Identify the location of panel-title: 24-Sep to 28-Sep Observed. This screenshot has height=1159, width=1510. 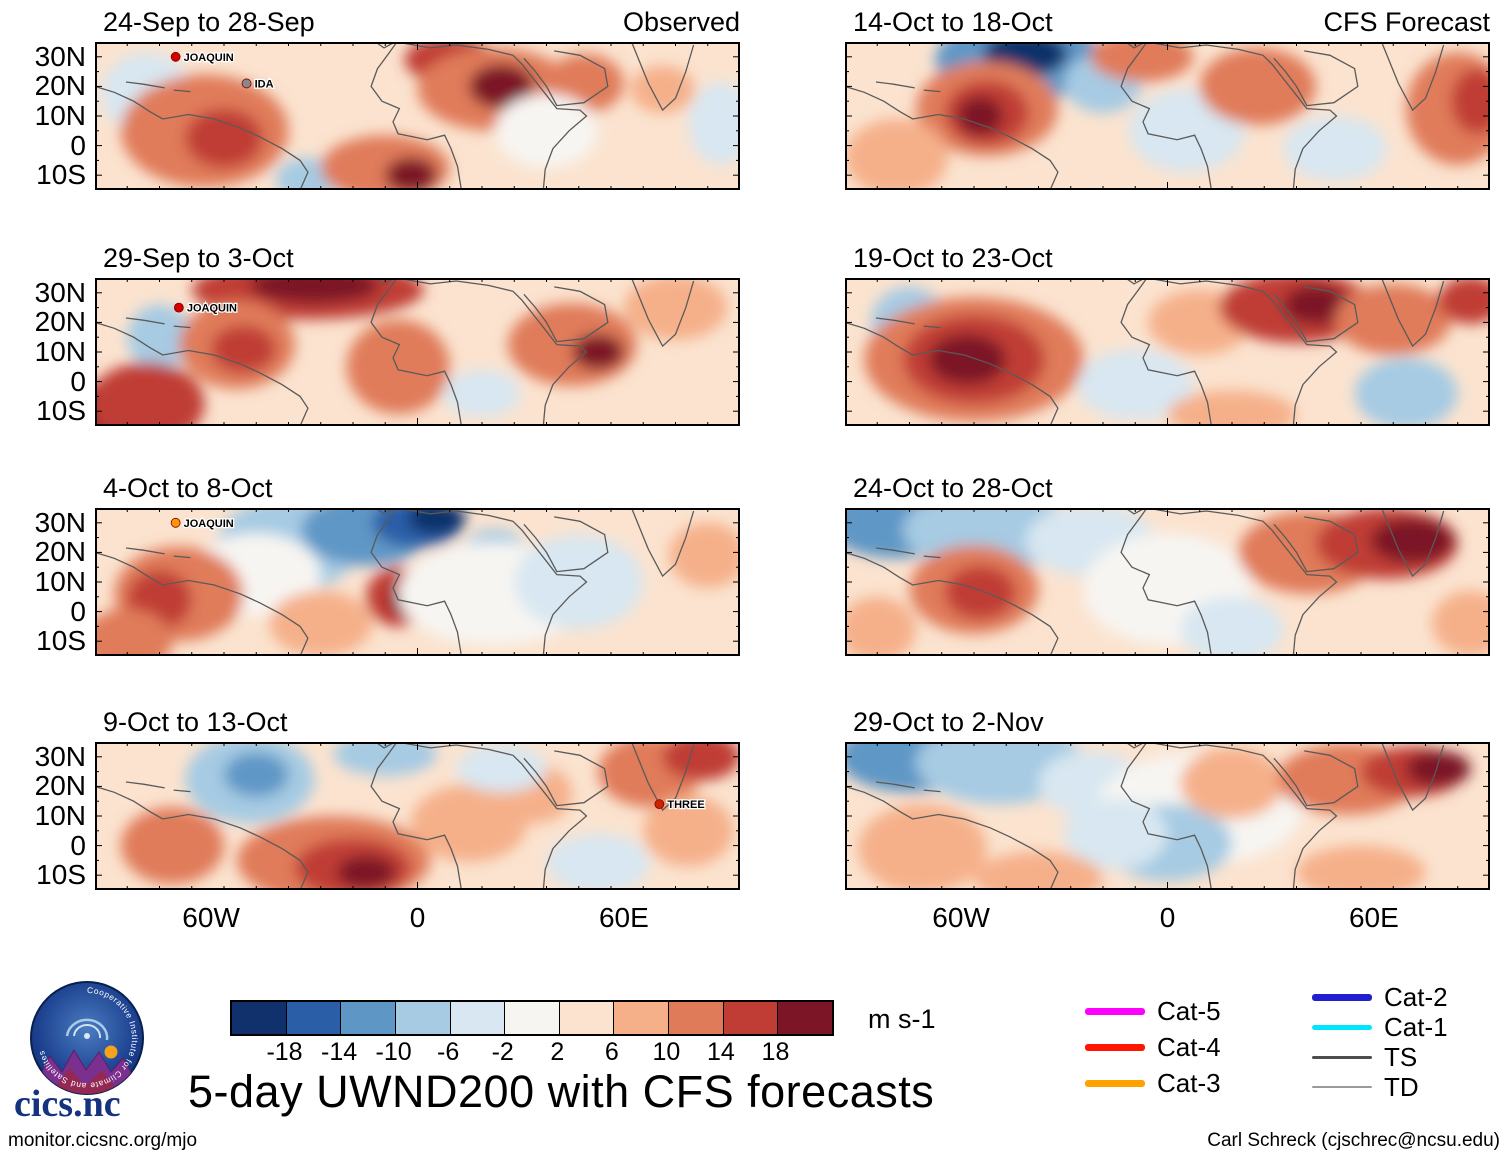
(417, 22).